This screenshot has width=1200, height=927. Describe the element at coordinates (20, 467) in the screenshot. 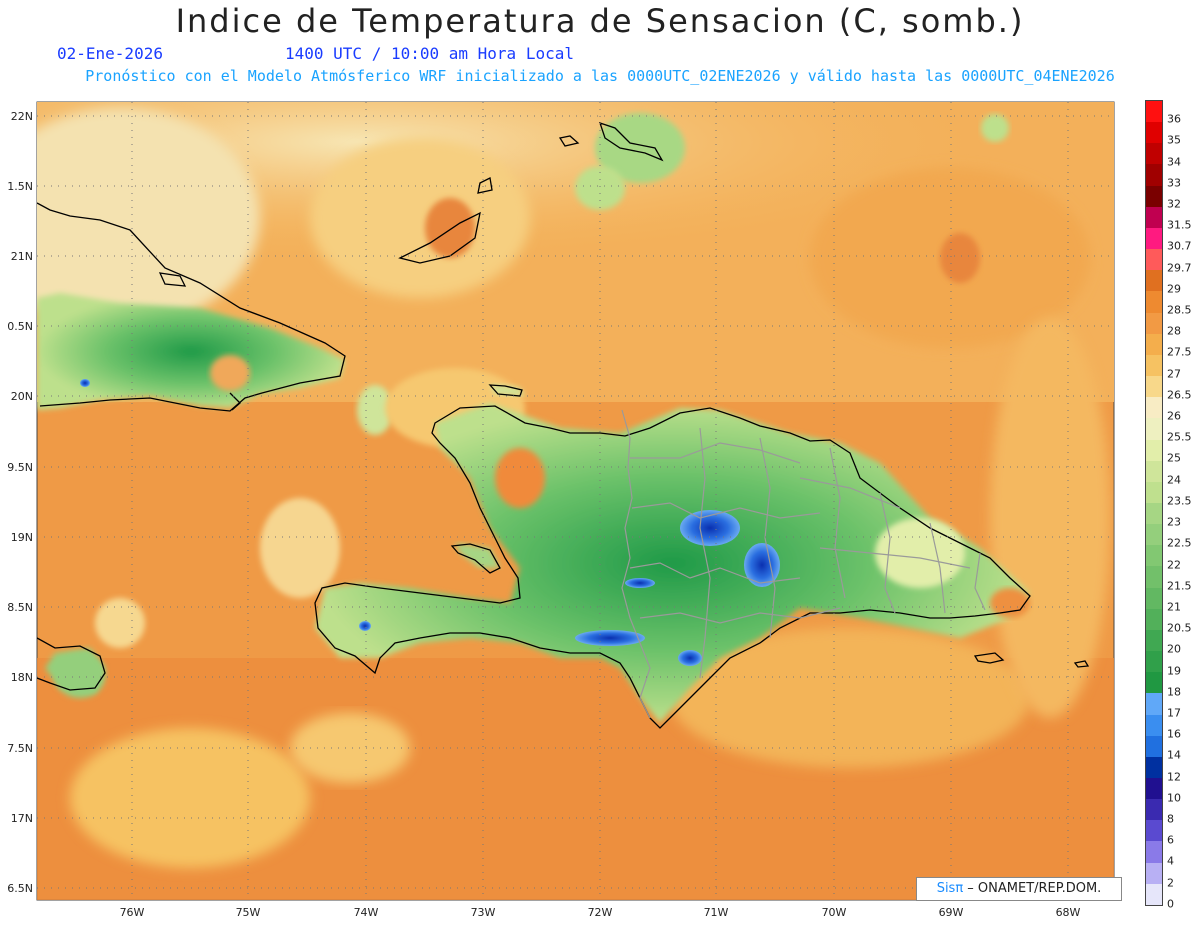

I see `lat-label: 9.5N` at that location.